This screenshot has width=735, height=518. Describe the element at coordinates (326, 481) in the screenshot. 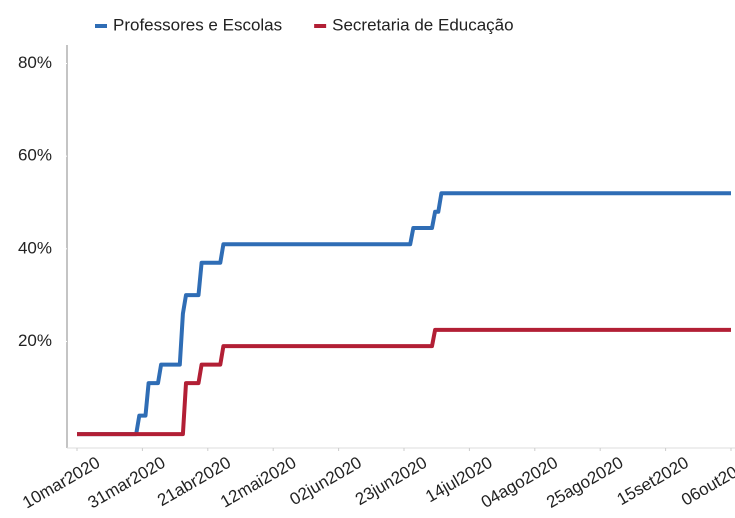

I see `x-tick-label: 02jun2020` at that location.